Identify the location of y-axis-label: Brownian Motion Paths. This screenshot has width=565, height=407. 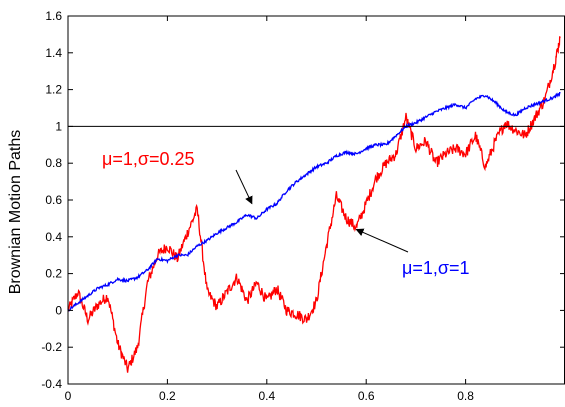
(15, 212).